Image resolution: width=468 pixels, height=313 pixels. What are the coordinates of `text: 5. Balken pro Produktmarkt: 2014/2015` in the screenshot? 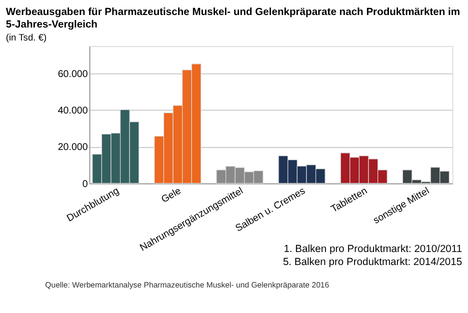 It's located at (372, 262).